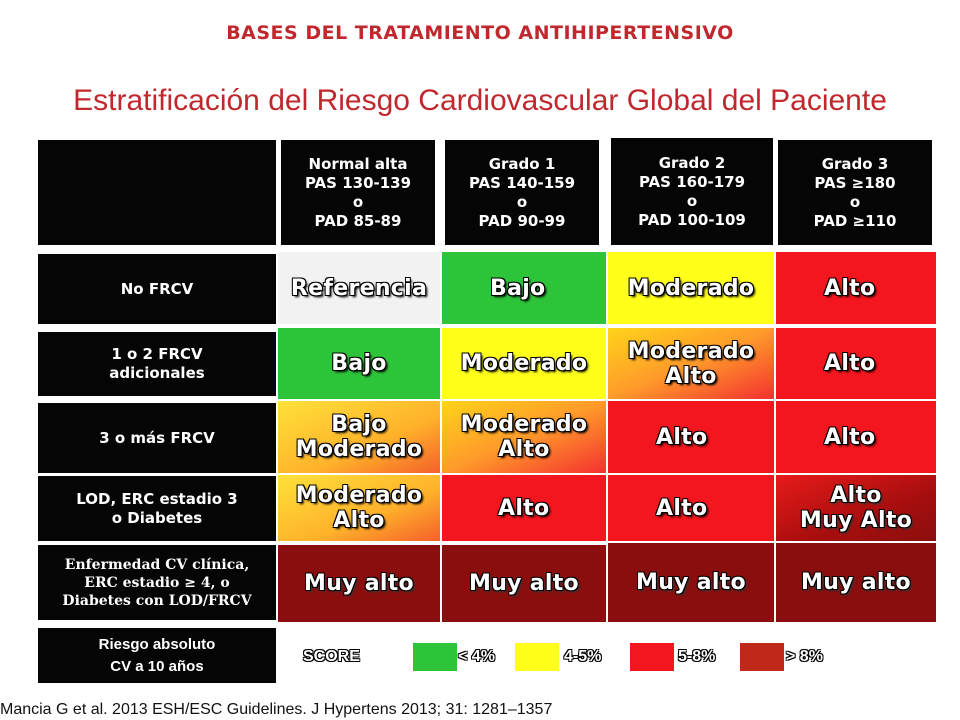 The height and width of the screenshot is (720, 960). I want to click on risk-cell-text: Referencia, so click(359, 288).